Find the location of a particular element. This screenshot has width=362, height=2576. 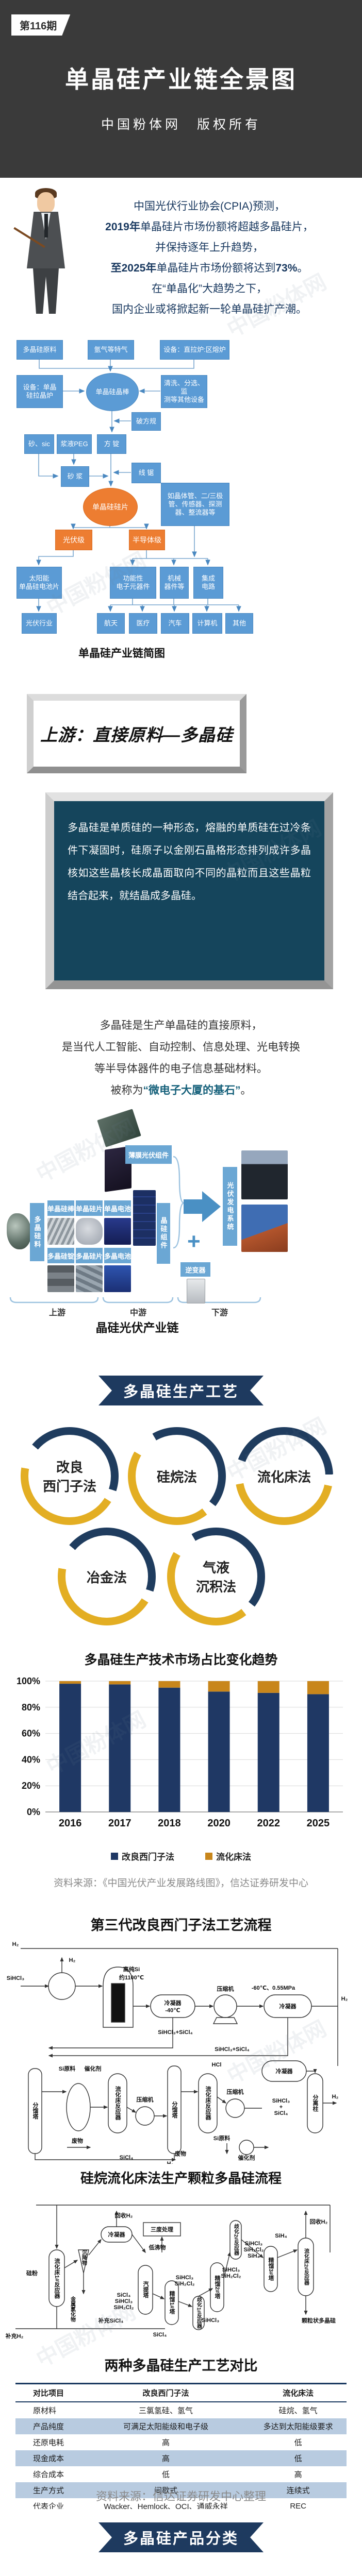

node-sand-sic: 砂、sic is located at coordinates (39, 444).